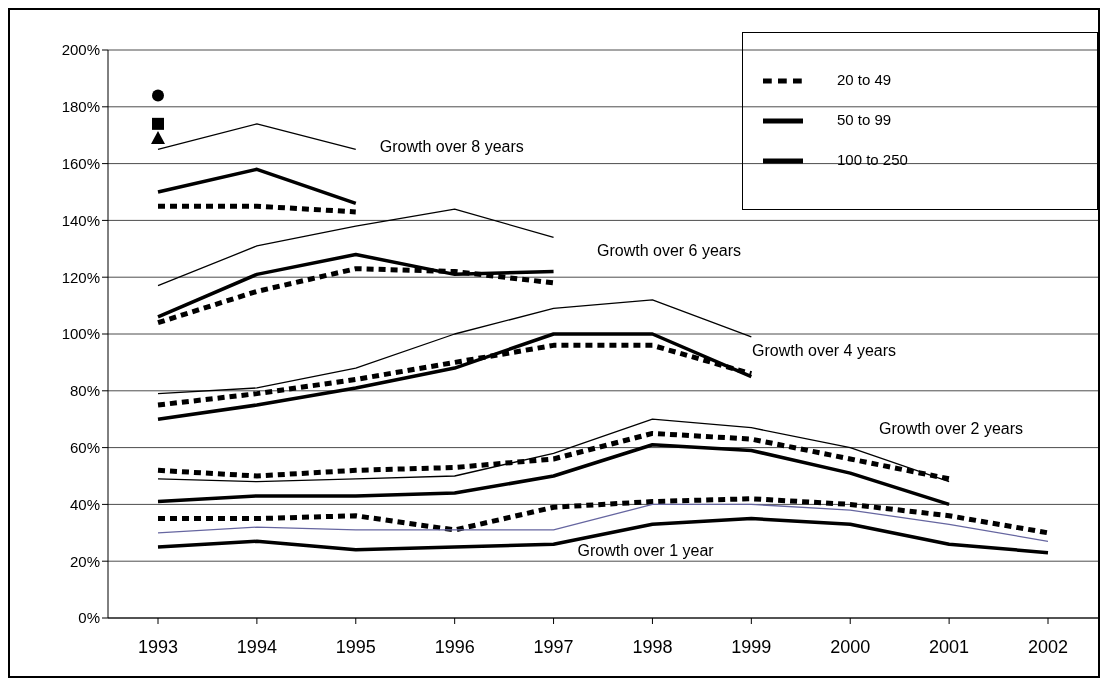 The width and height of the screenshot is (1108, 686). I want to click on y-tick-label: 60%, so click(84, 447).